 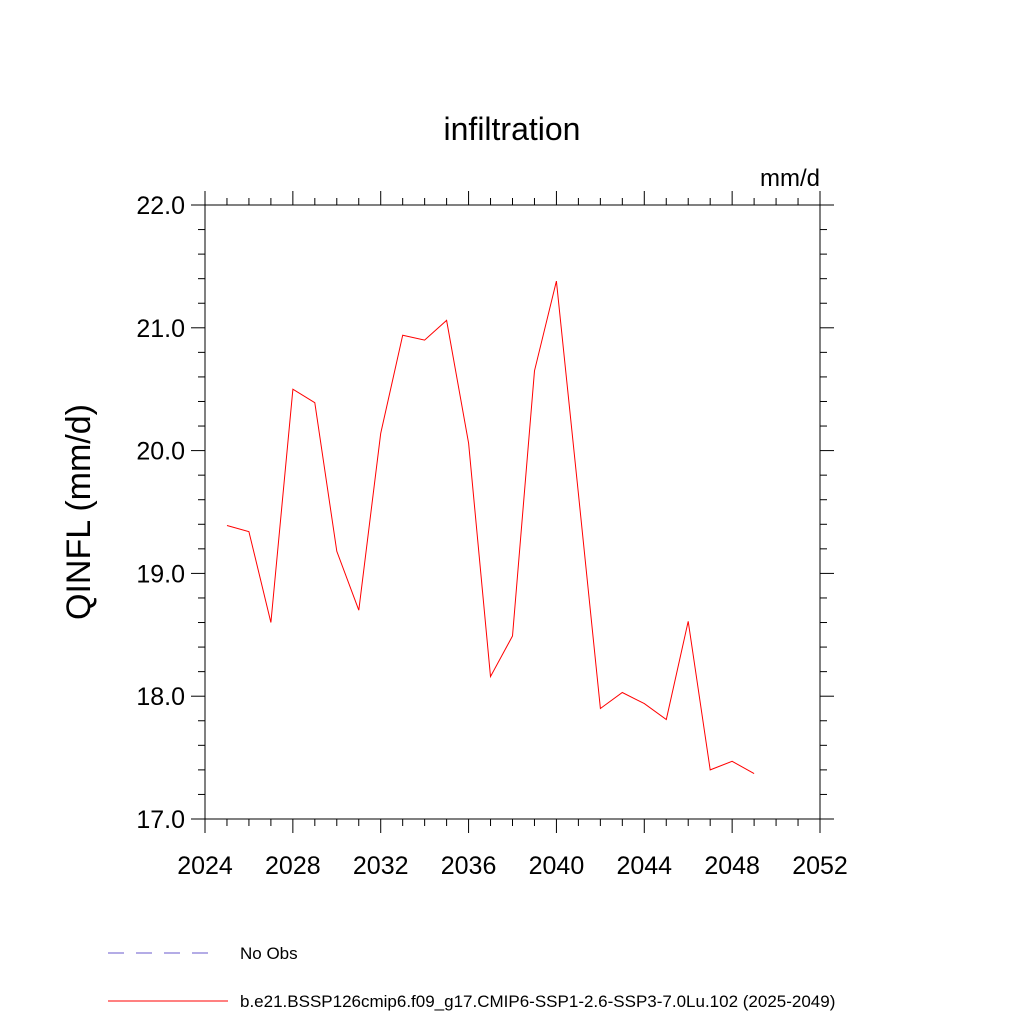 What do you see at coordinates (205, 866) in the screenshot?
I see `x-tick-label: 2024` at bounding box center [205, 866].